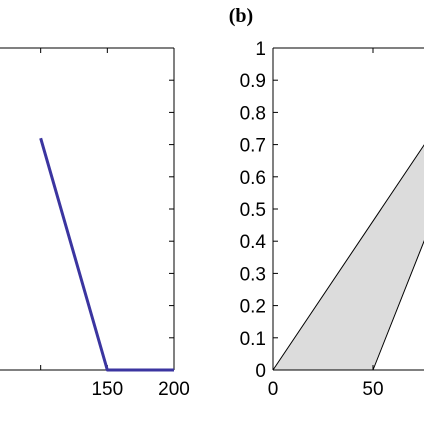 The height and width of the screenshot is (424, 424). What do you see at coordinates (273, 389) in the screenshot?
I see `panel-b-x-tick-label: 0` at bounding box center [273, 389].